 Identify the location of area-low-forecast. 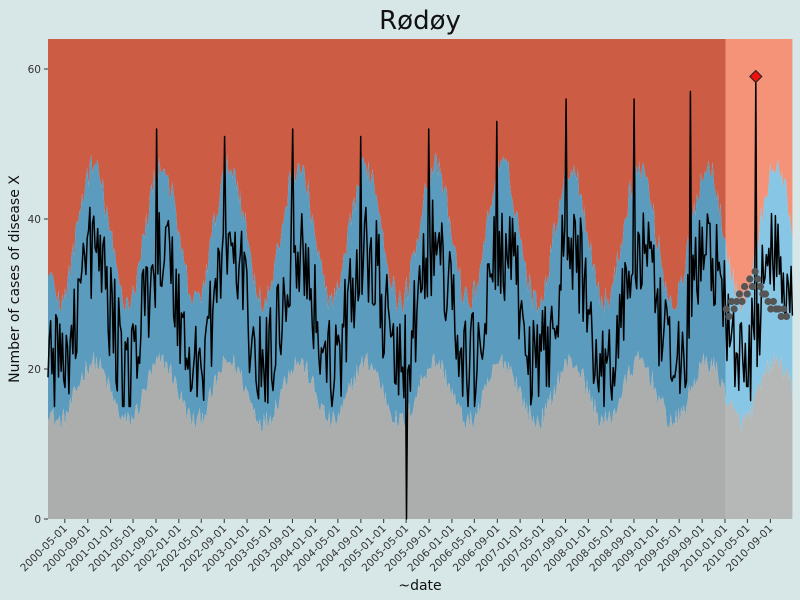
(759, 435).